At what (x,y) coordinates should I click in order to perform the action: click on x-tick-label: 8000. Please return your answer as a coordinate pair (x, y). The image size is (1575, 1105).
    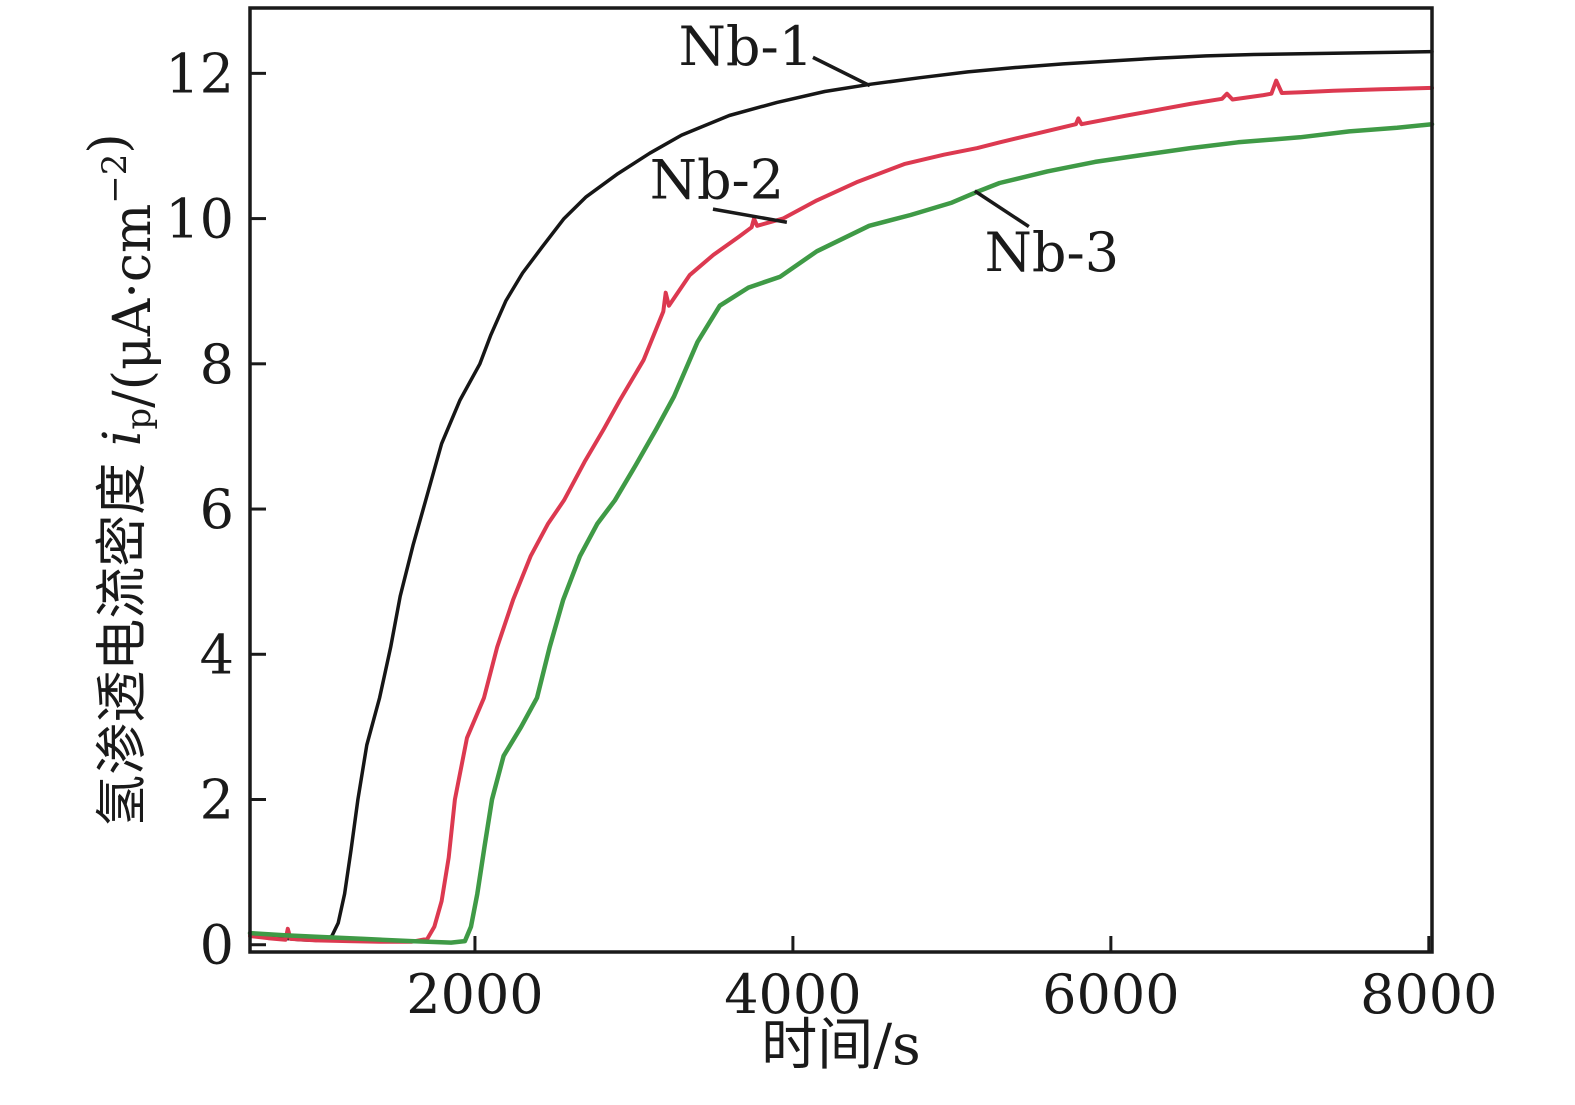
    Looking at the image, I should click on (1428, 994).